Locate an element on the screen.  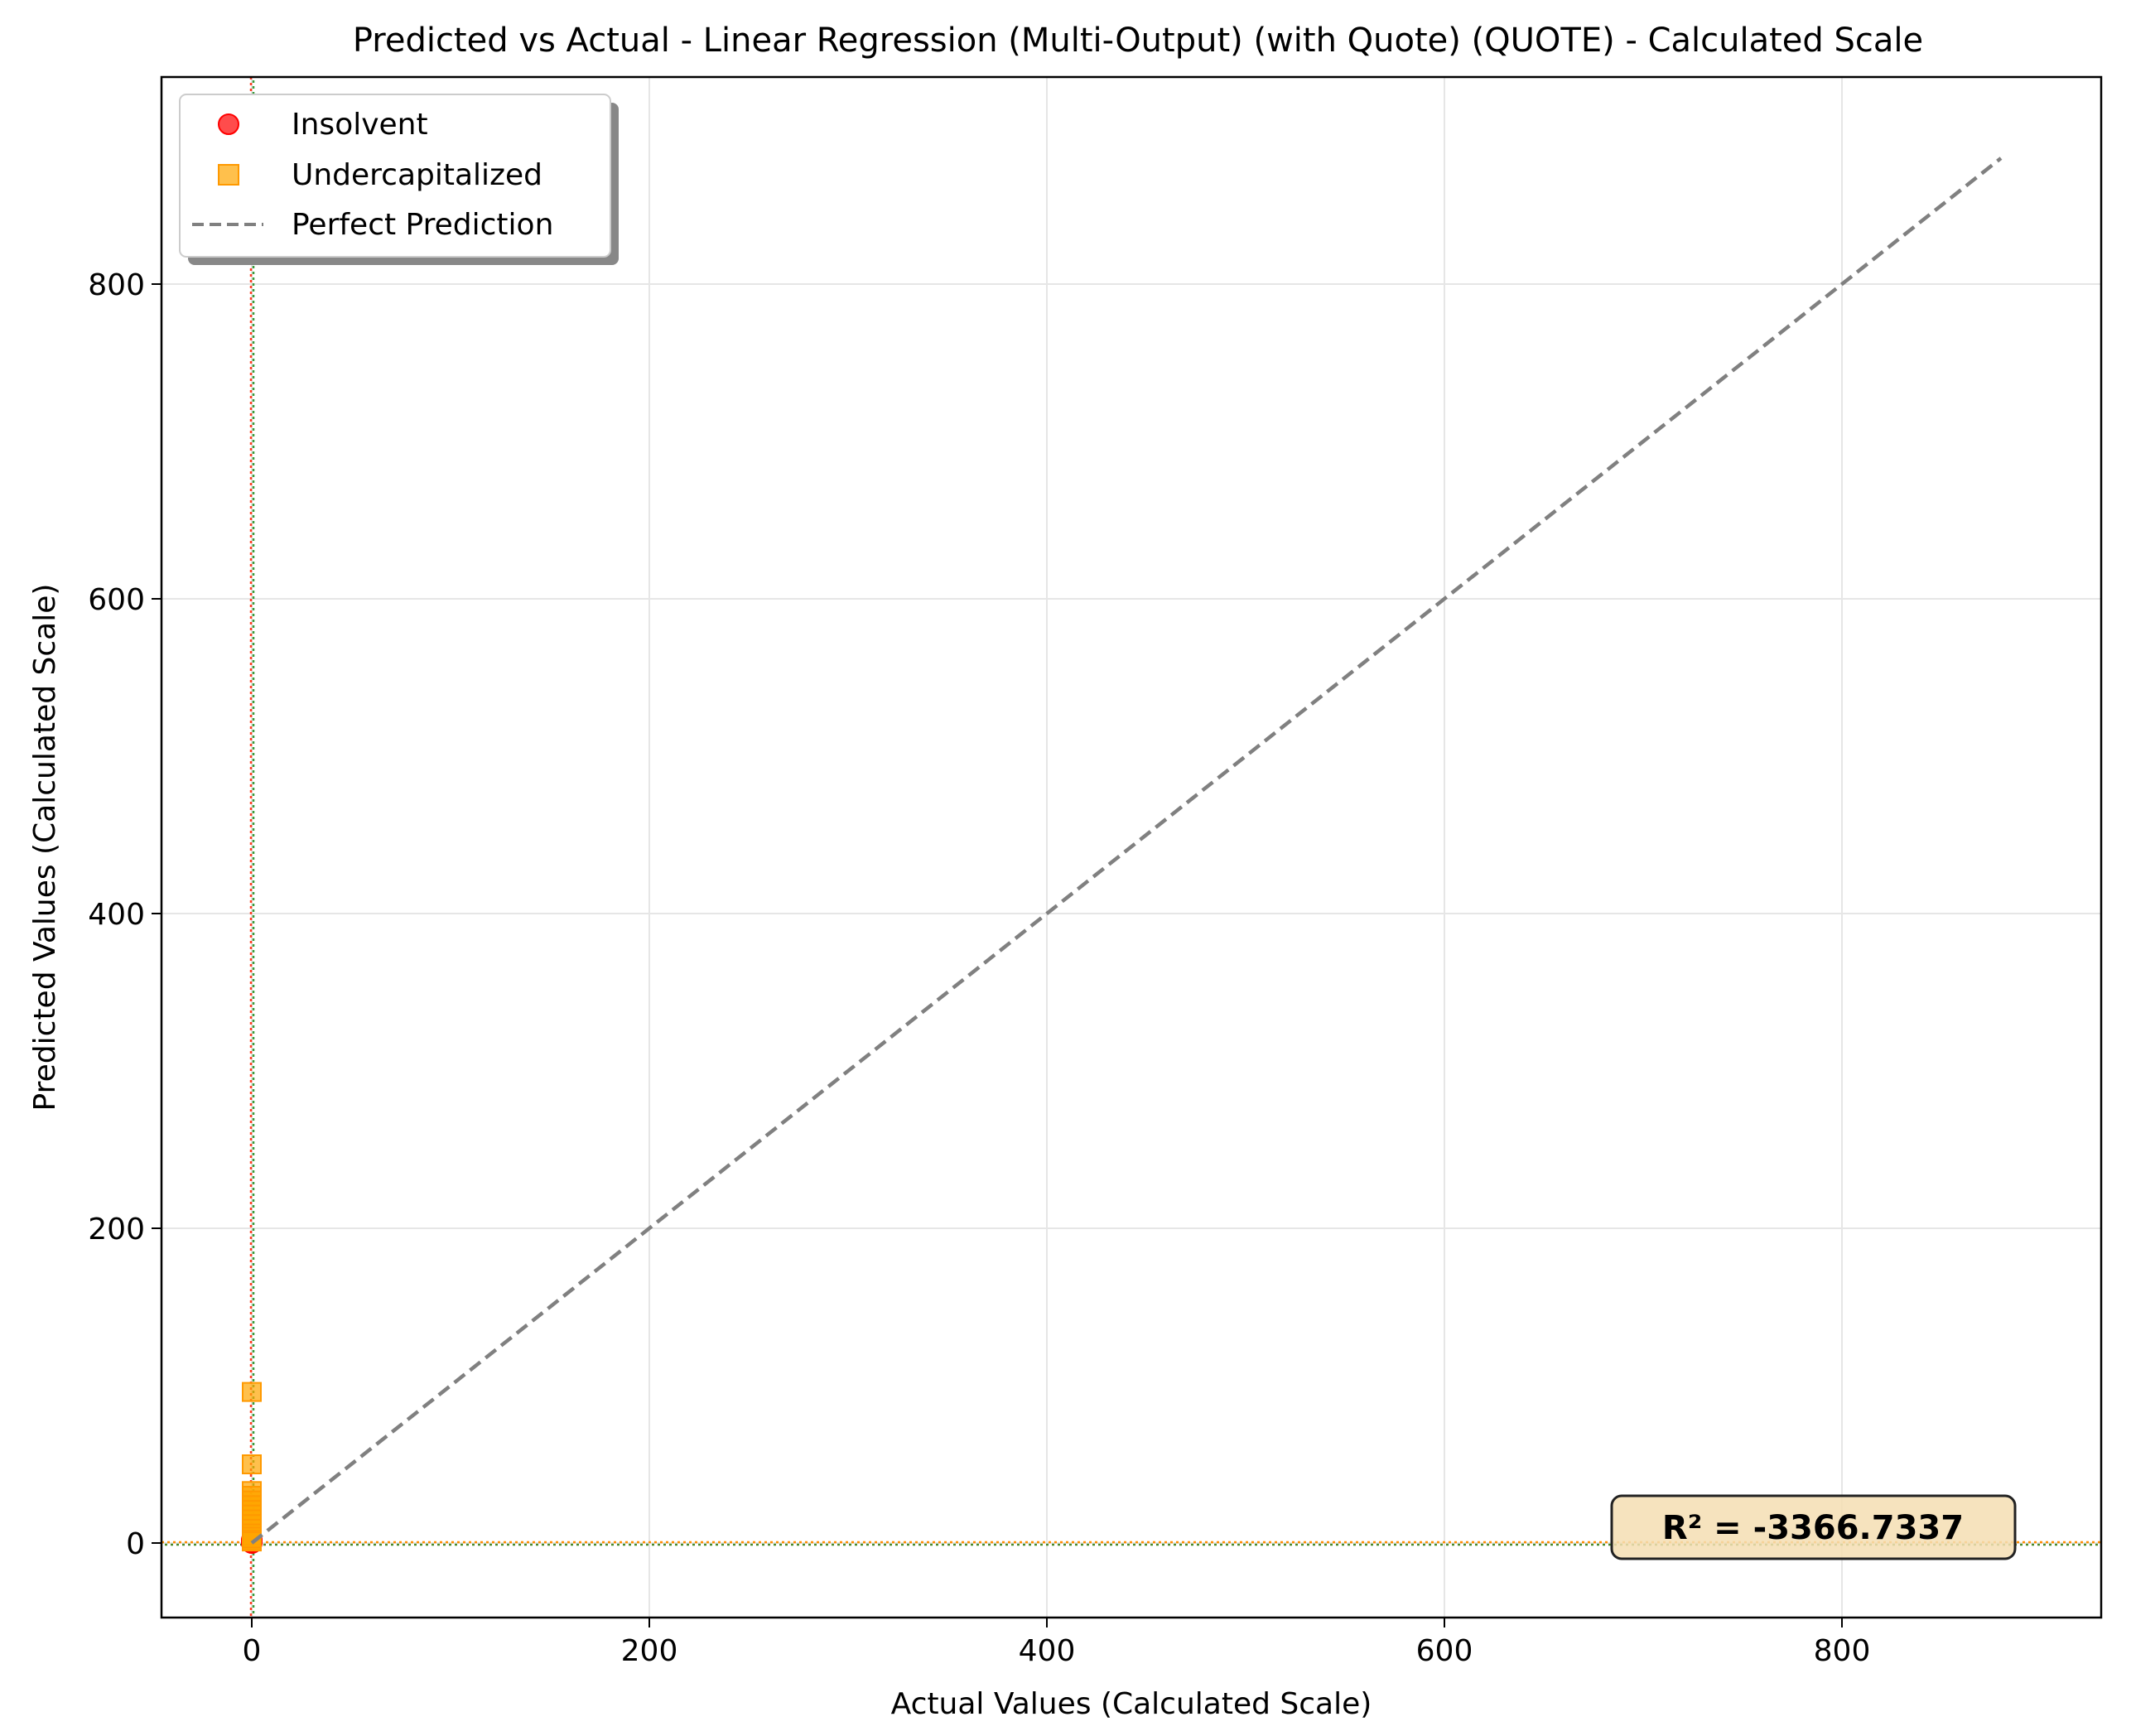
y-tick-label: 0 is located at coordinates (135, 1544).